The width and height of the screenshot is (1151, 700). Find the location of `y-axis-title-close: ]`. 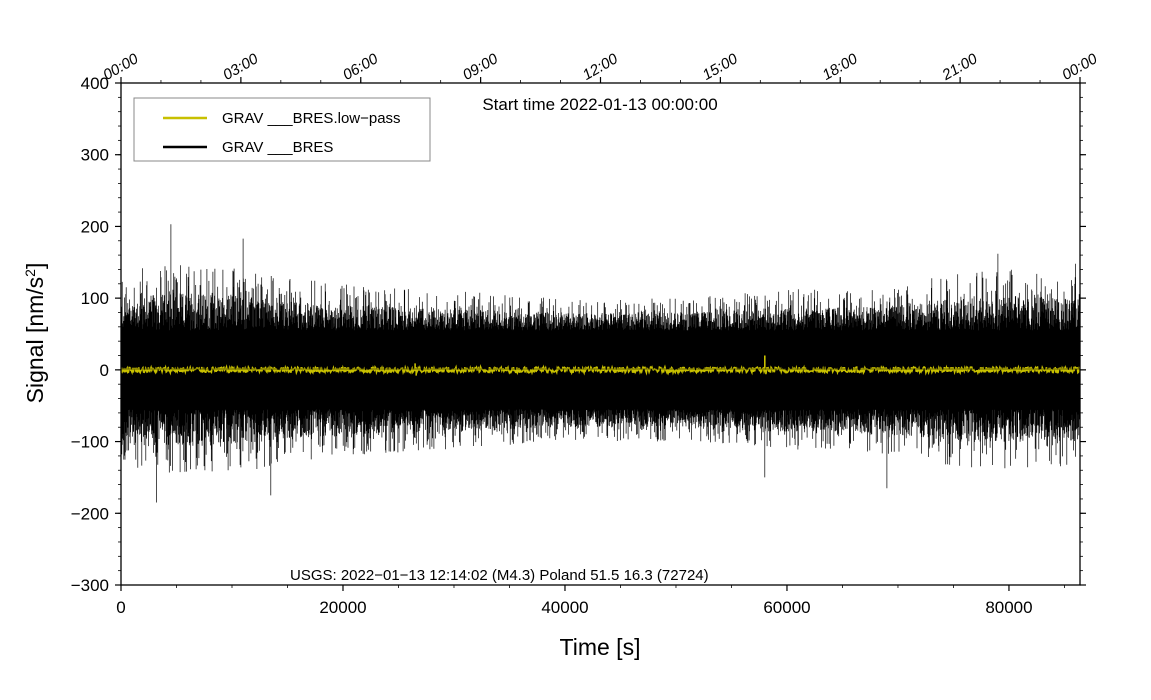

y-axis-title-close: ] is located at coordinates (35, 266).